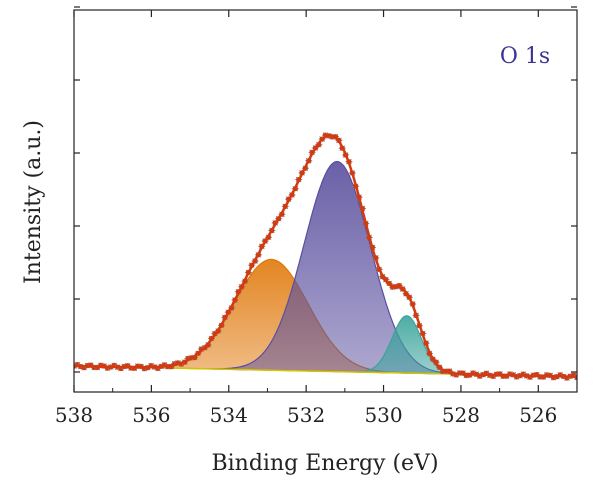 The height and width of the screenshot is (496, 600). I want to click on x-tick-label: 526, so click(538, 415).